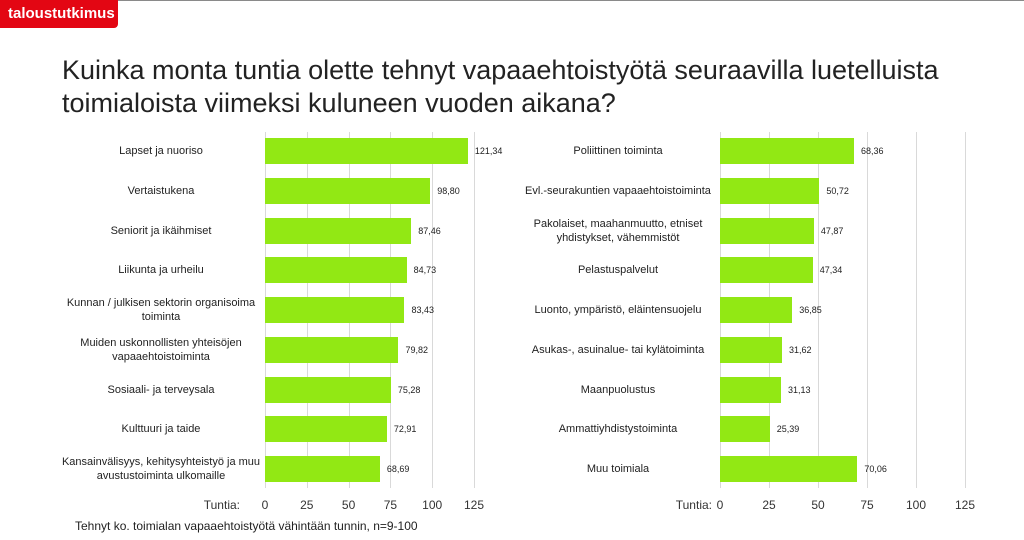 This screenshot has height=540, width=1024. What do you see at coordinates (799, 389) in the screenshot?
I see `value-label: 31,13` at bounding box center [799, 389].